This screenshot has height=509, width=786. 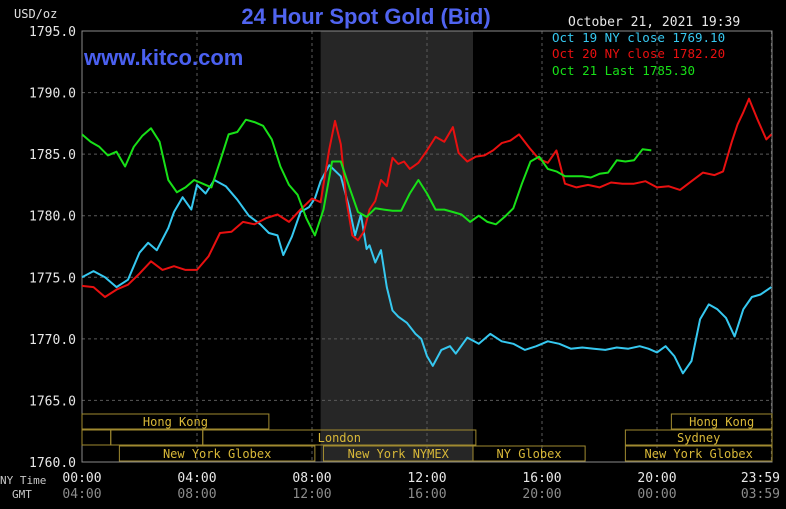 I want to click on market-session-label: NY Globex, so click(x=529, y=454).